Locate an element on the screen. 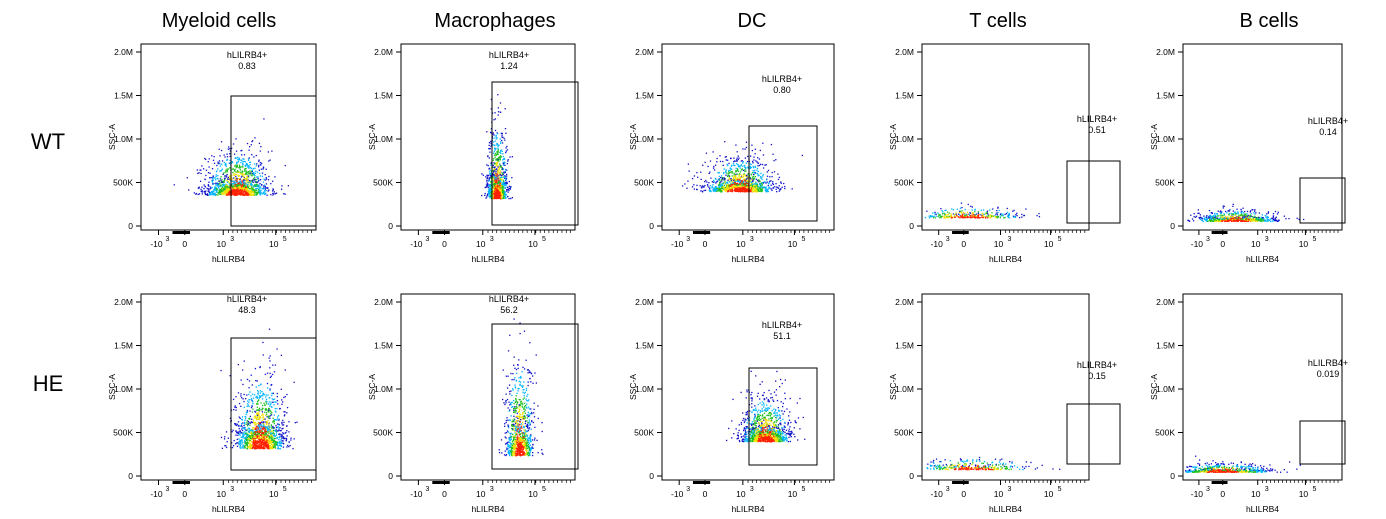 The width and height of the screenshot is (1386, 519). x-tick-exponent: 3 is located at coordinates (168, 239).